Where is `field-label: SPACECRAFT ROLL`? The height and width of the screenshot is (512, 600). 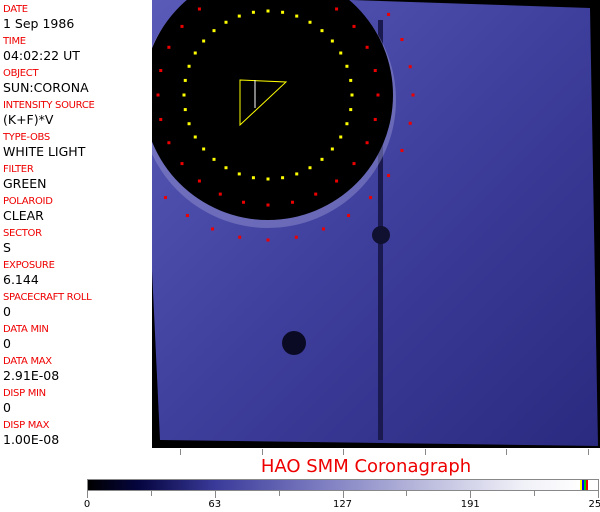 field-label: SPACECRAFT ROLL is located at coordinates (47, 297).